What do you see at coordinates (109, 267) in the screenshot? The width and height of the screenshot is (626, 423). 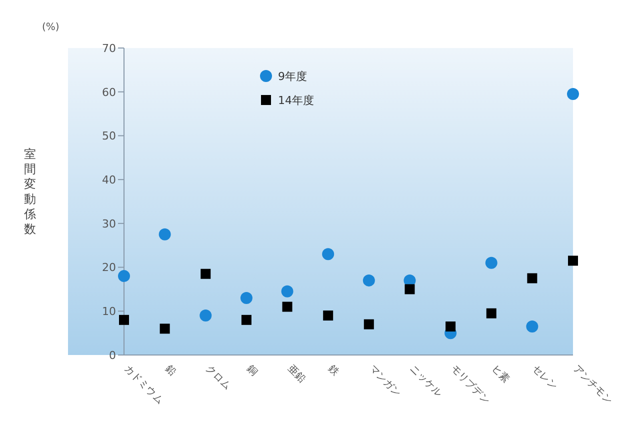 I see `y-tick-label: 20` at bounding box center [109, 267].